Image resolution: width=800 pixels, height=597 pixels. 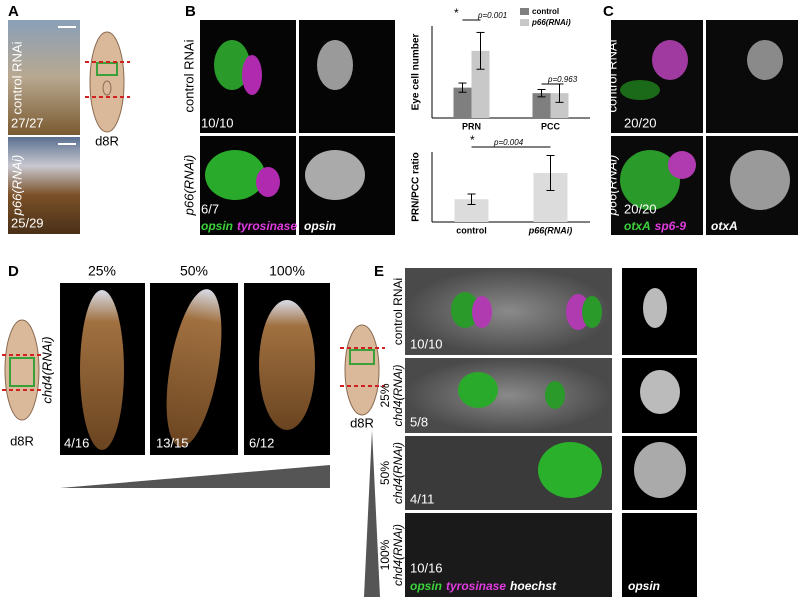 I want to click on x-tick-label: PRN, so click(x=471, y=126).